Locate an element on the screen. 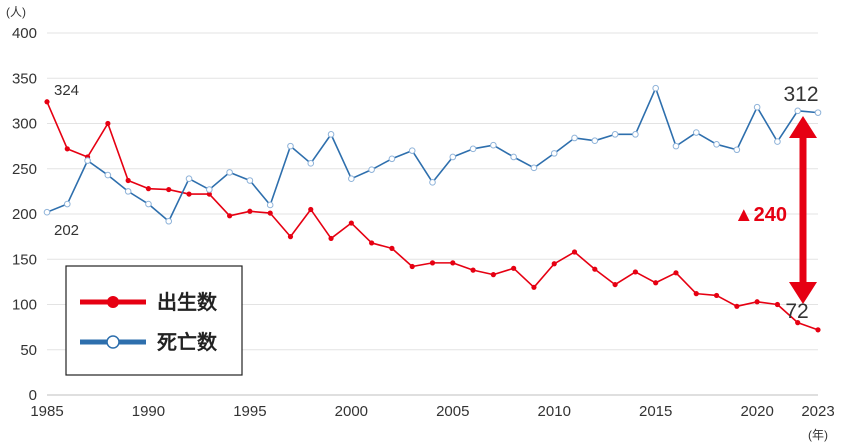  x-axis-ticks: 1985 1990 1995 2000 2005 2010 2015 2020 2023 is located at coordinates (432, 411).